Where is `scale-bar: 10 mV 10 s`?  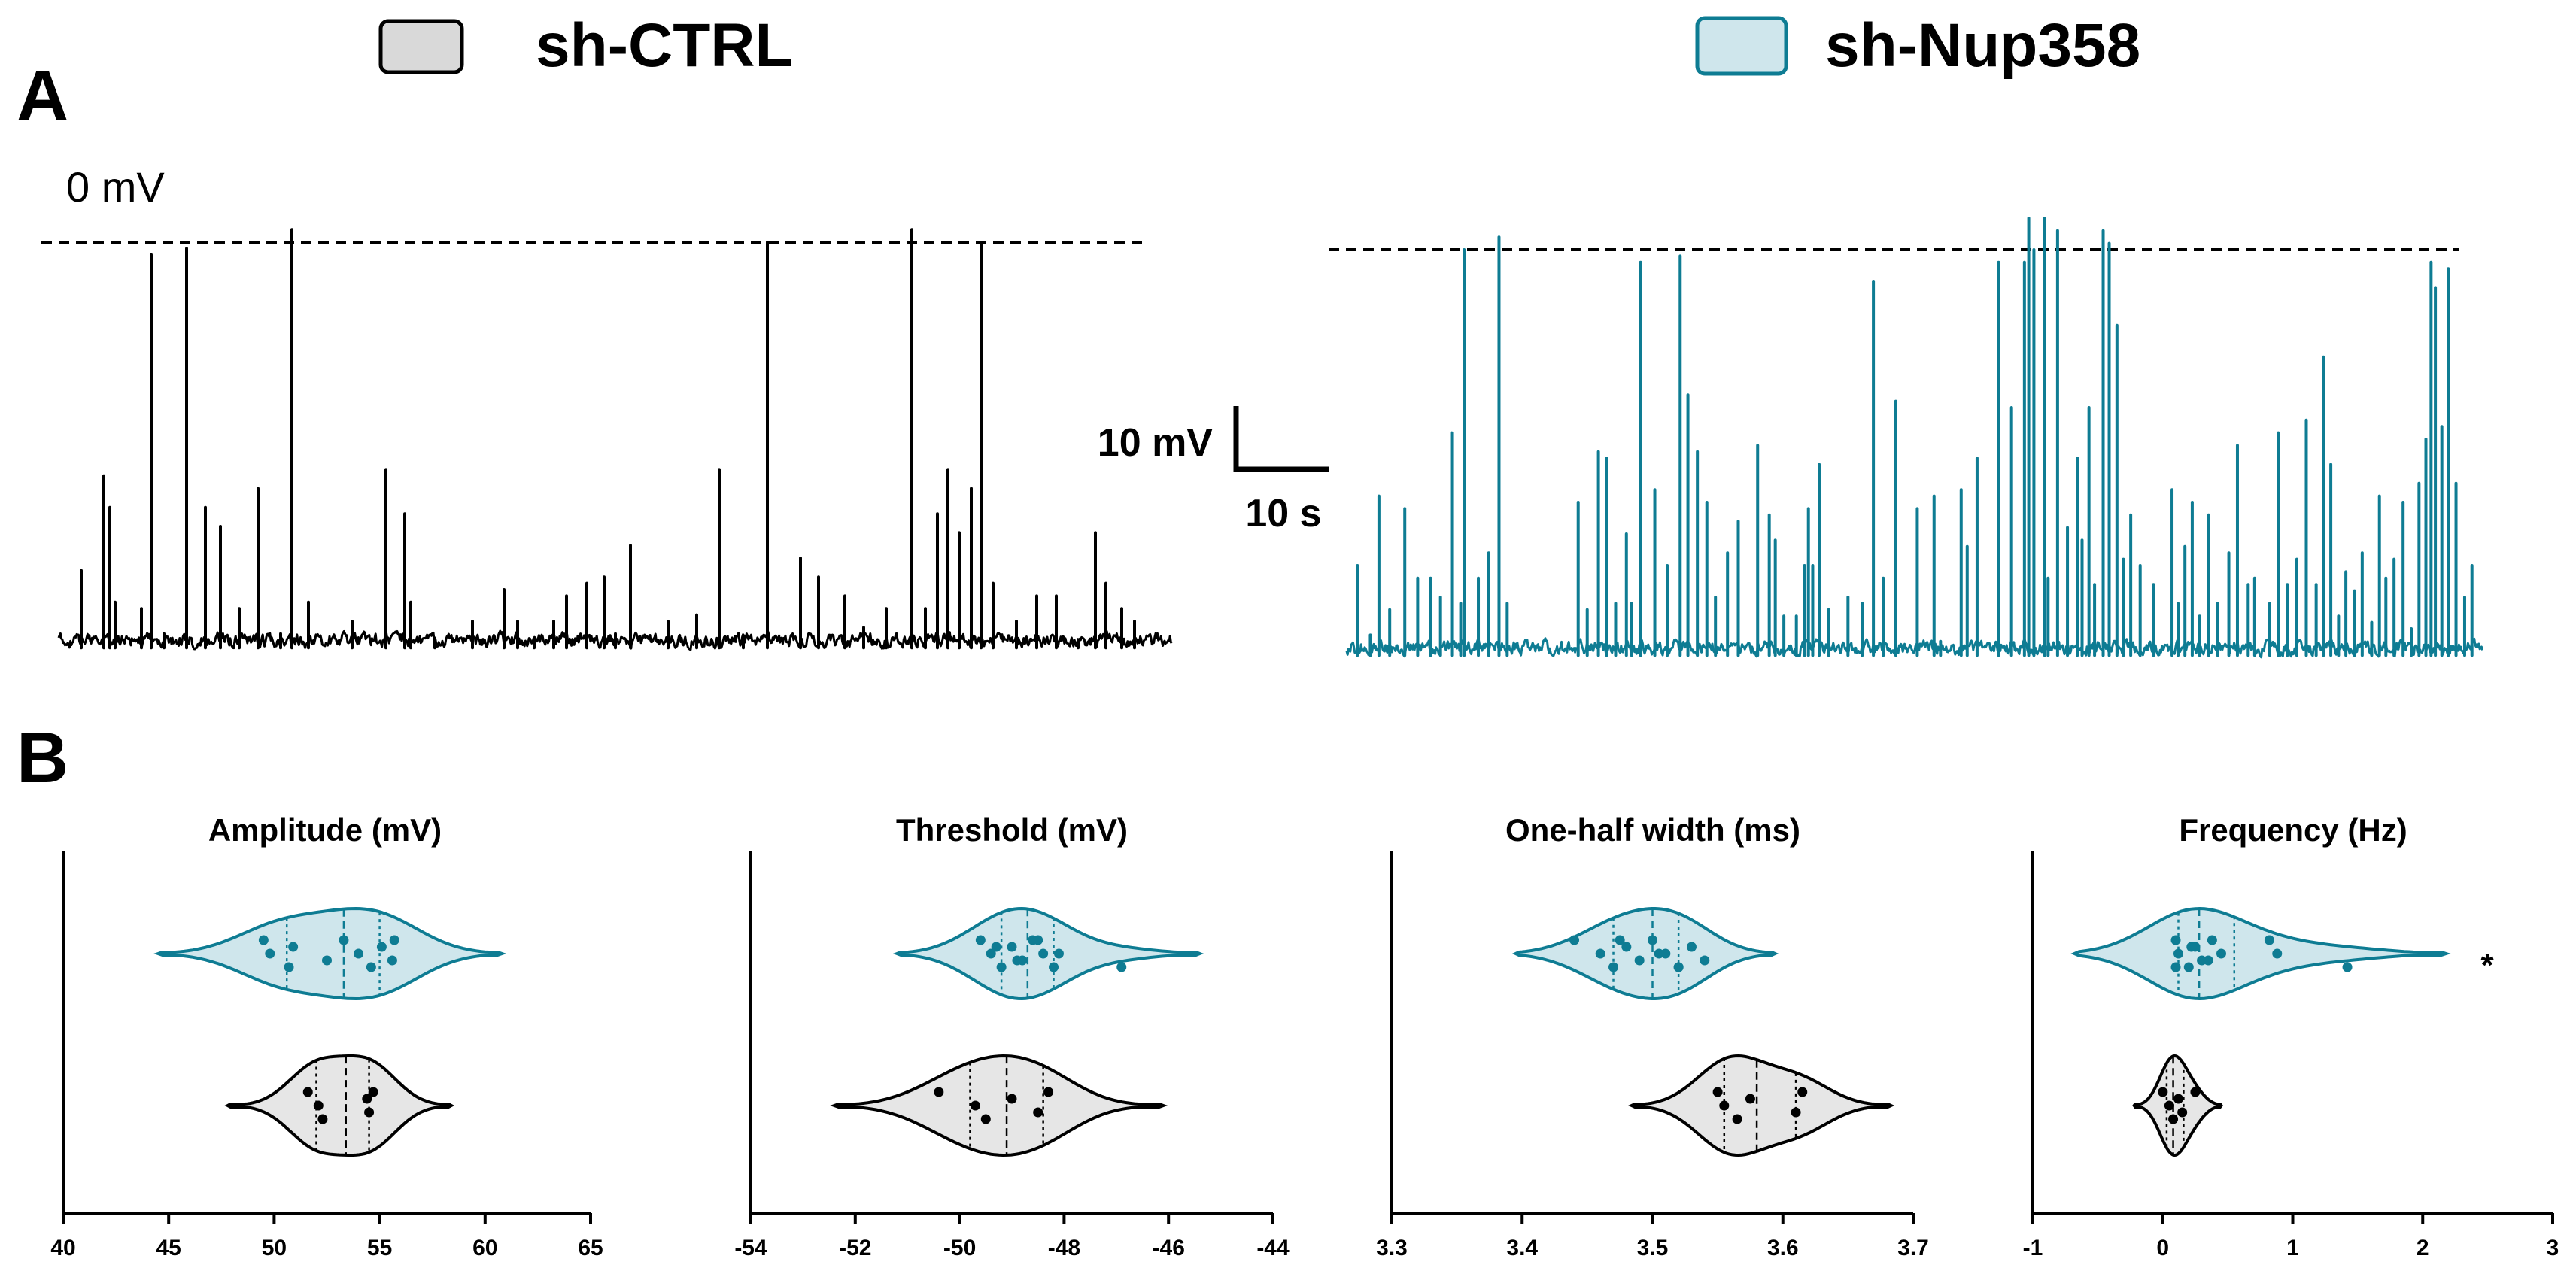
scale-bar: 10 mV 10 s is located at coordinates (1214, 470).